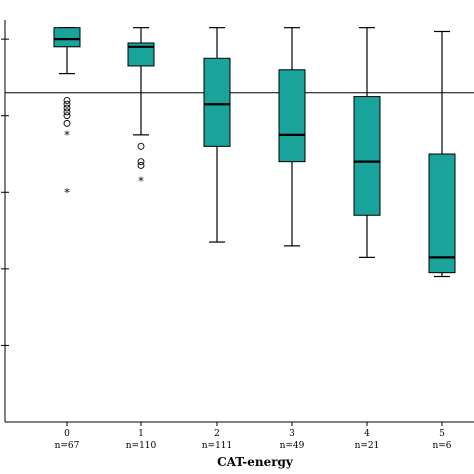 This screenshot has height=474, width=474. Describe the element at coordinates (441, 446) in the screenshot. I see `n-label: n=6` at that location.